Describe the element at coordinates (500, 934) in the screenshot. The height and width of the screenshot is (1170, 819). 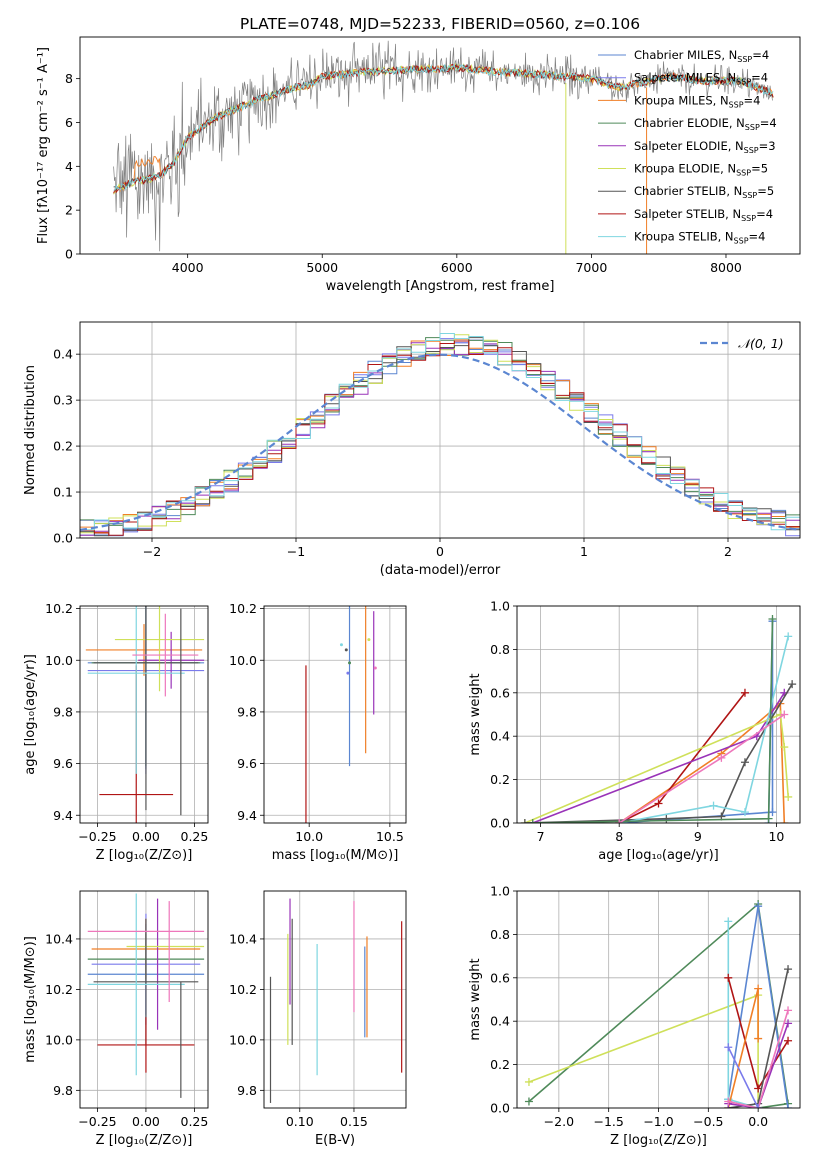
I see `y-tick-label: 0.8` at that location.